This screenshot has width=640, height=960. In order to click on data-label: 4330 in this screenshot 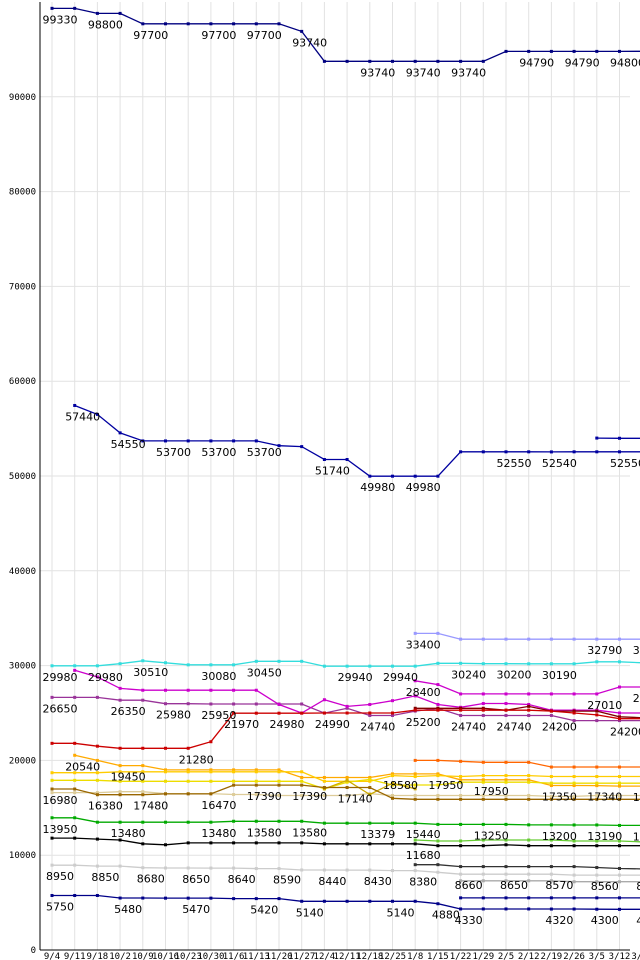, I will do `click(469, 920)`.